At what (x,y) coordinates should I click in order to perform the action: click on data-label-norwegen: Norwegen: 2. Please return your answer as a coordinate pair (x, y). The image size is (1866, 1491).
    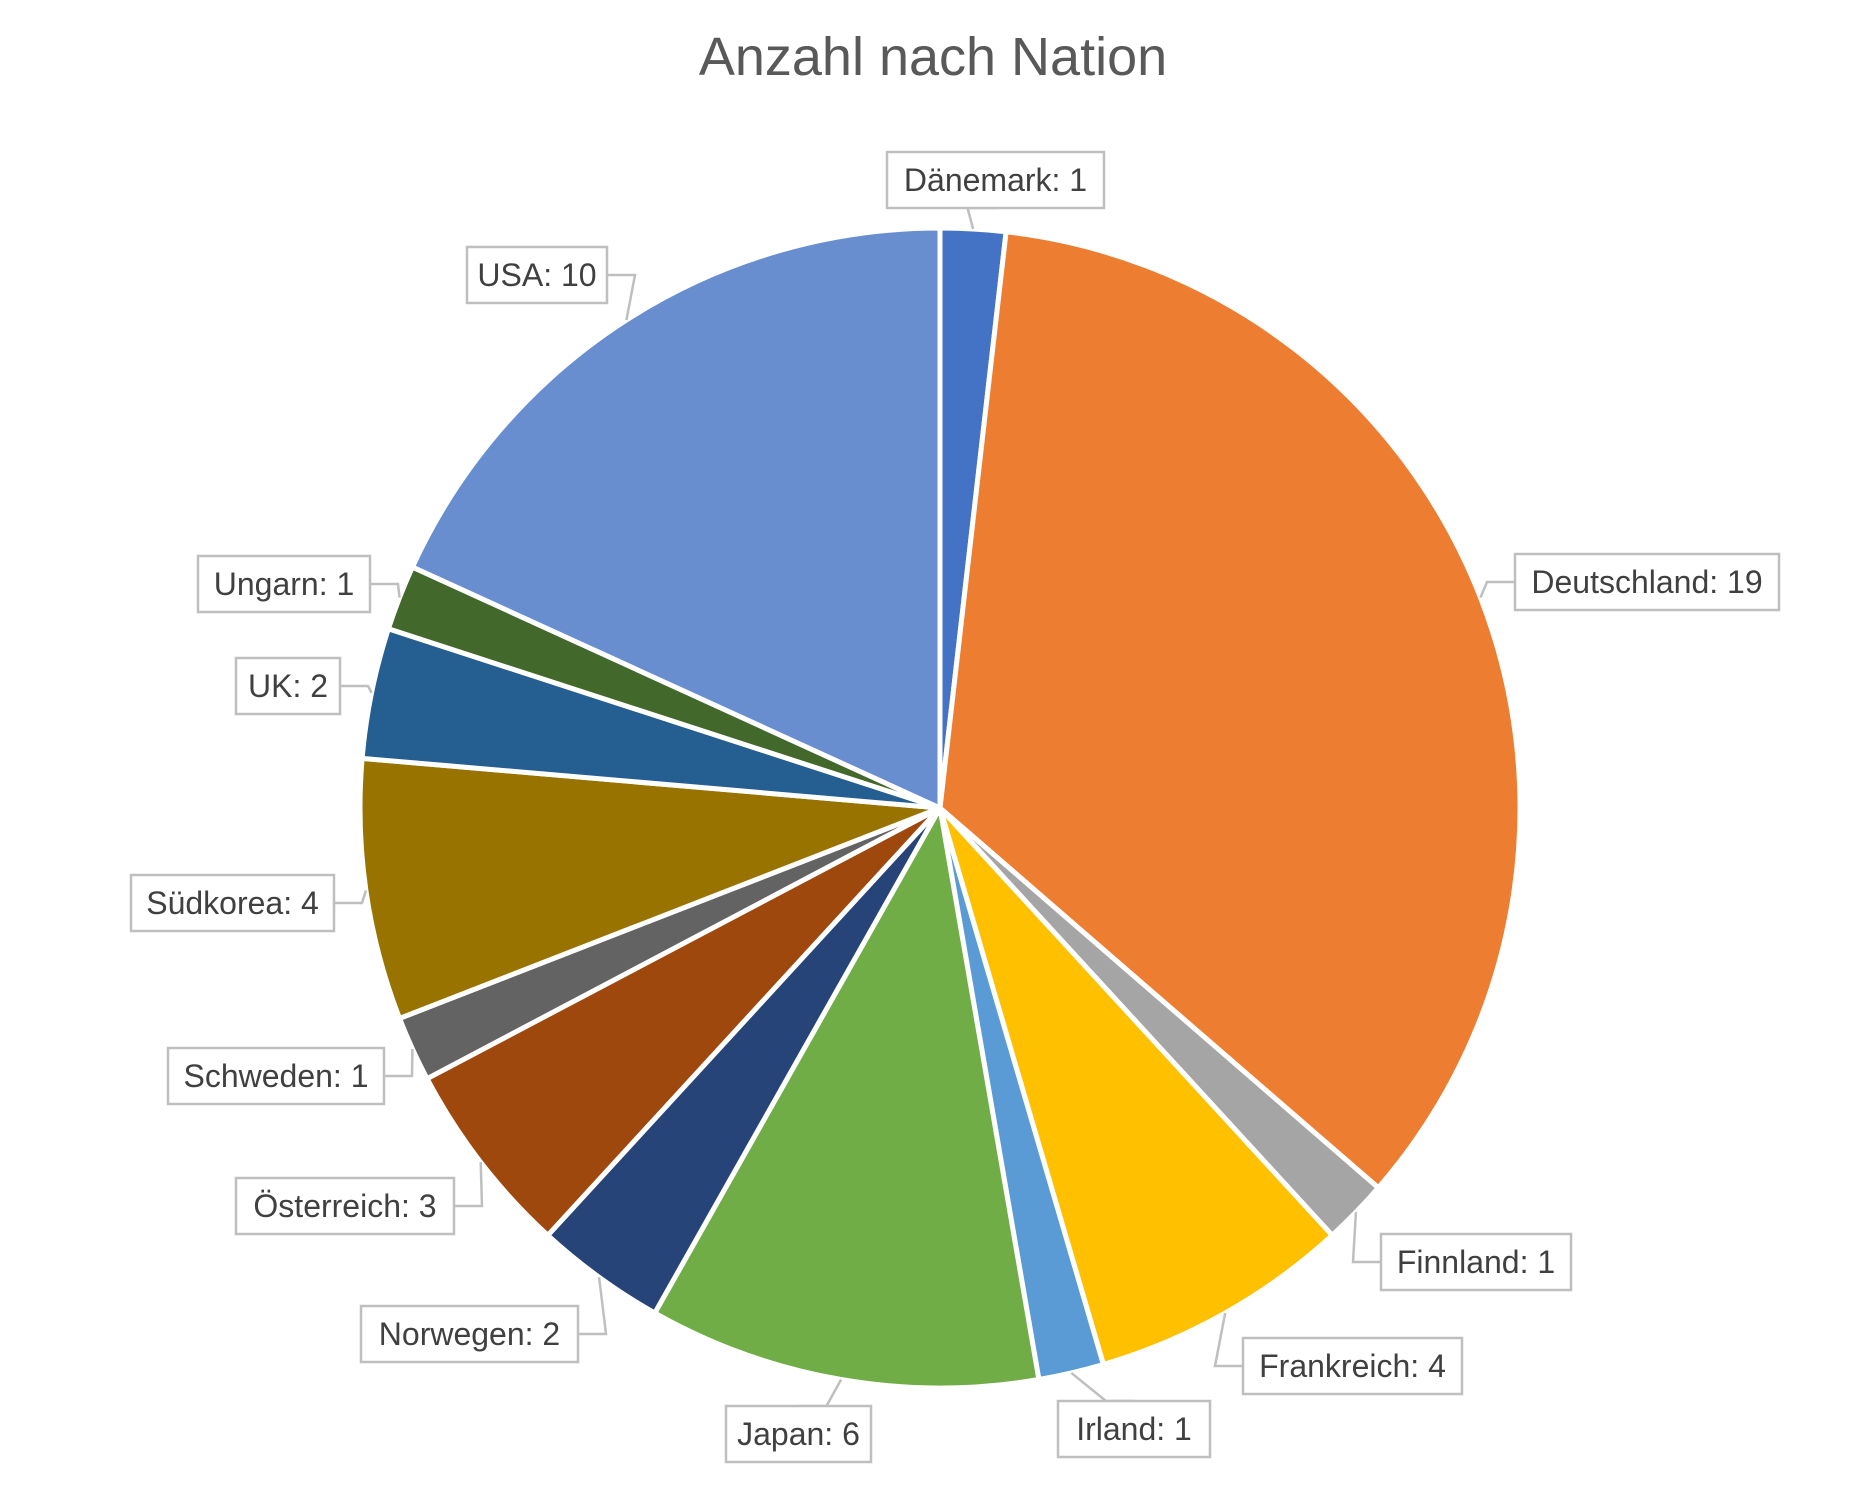
    Looking at the image, I should click on (469, 1334).